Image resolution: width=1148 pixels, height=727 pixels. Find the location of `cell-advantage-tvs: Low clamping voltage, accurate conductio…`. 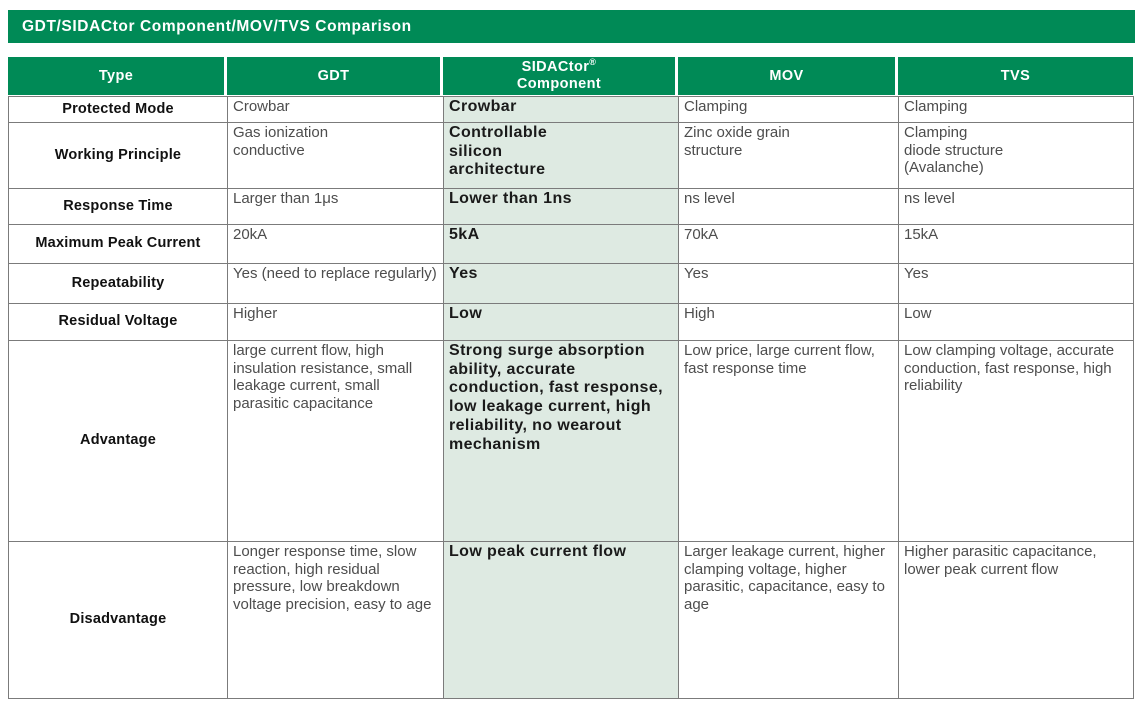

cell-advantage-tvs: Low clamping voltage, accurate conductio… is located at coordinates (1016, 441).